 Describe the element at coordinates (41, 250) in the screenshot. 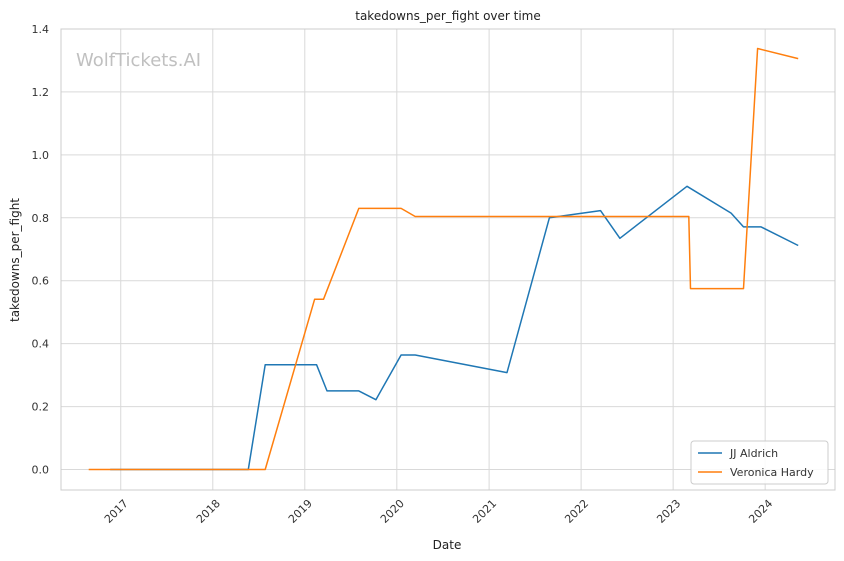

I see `y-axis-ticks: 0.0 0.2 0.4 0.6 0.8 1.0 1.2 1.4` at that location.